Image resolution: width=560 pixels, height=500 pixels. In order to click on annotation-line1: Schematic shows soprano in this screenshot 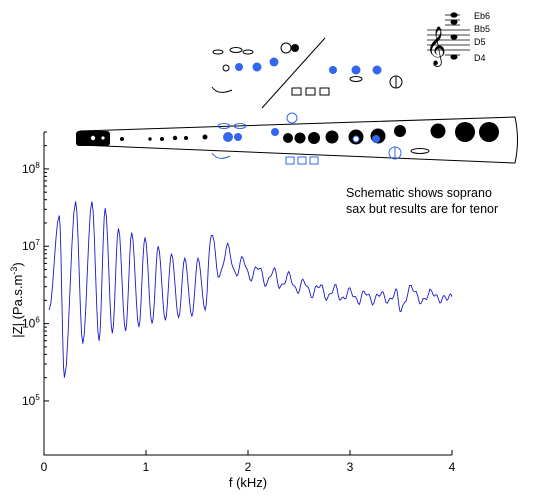, I will do `click(419, 193)`.